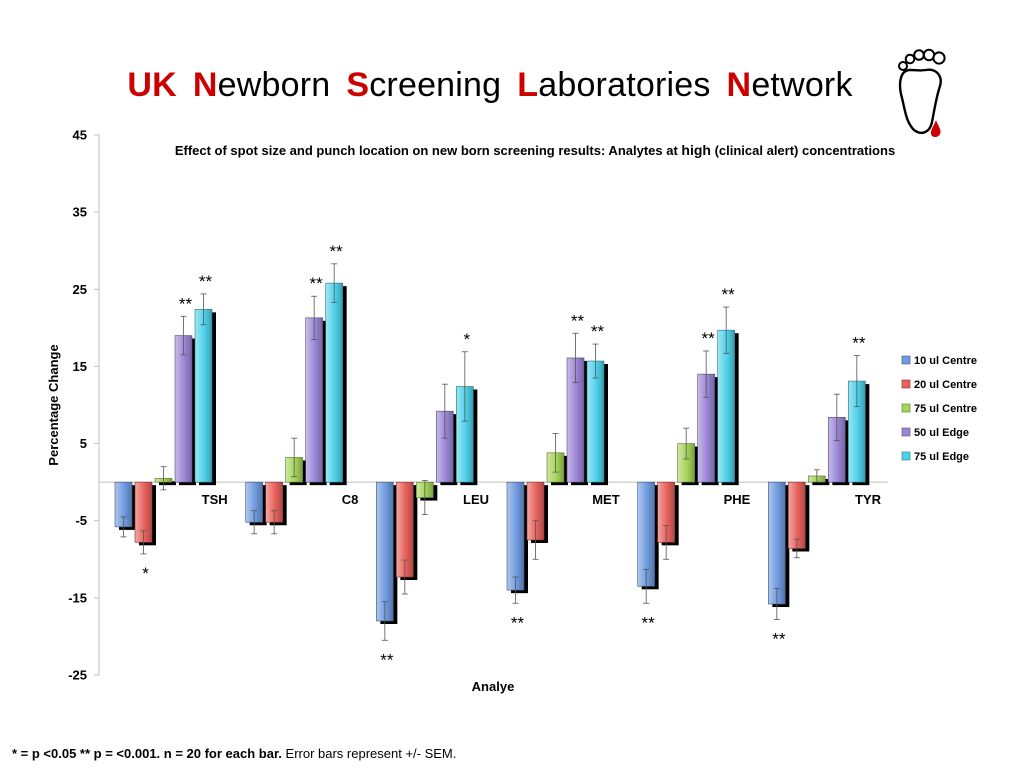  What do you see at coordinates (922, 92) in the screenshot?
I see `foot-with-blood-drop-icon` at bounding box center [922, 92].